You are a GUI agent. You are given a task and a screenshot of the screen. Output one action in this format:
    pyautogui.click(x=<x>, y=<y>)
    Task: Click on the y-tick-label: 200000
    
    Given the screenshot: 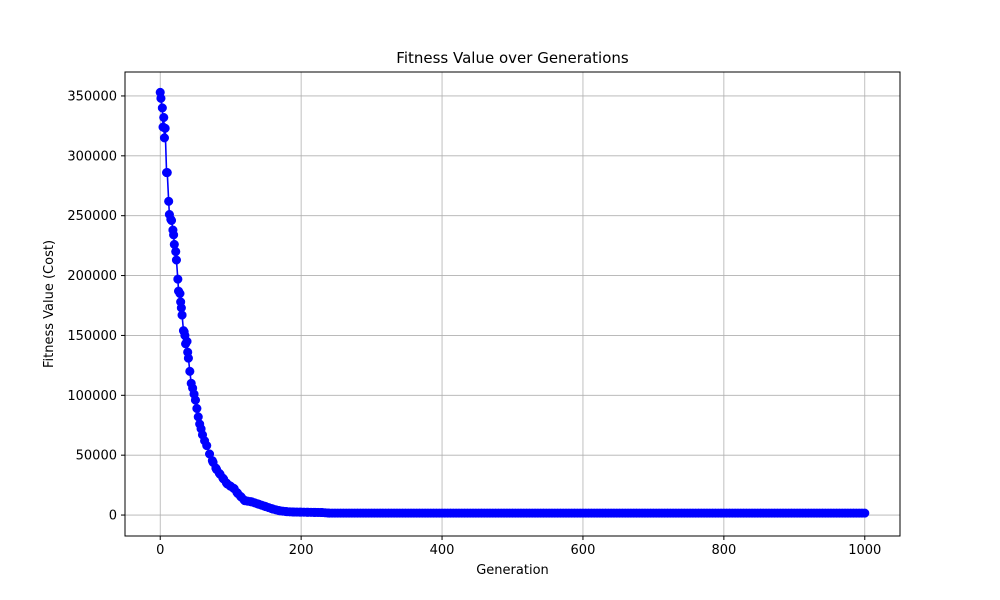 What is the action you would take?
    pyautogui.click(x=92, y=276)
    